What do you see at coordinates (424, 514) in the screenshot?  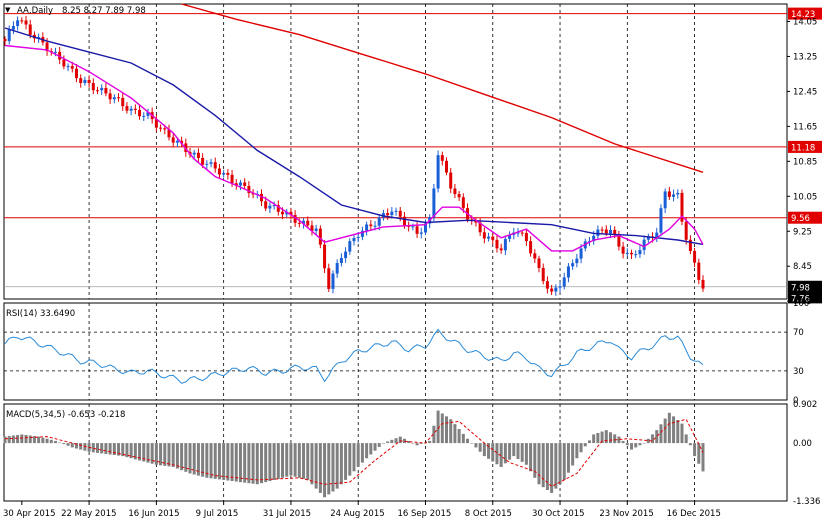 I see `date-label: 16 Sep 2015` at bounding box center [424, 514].